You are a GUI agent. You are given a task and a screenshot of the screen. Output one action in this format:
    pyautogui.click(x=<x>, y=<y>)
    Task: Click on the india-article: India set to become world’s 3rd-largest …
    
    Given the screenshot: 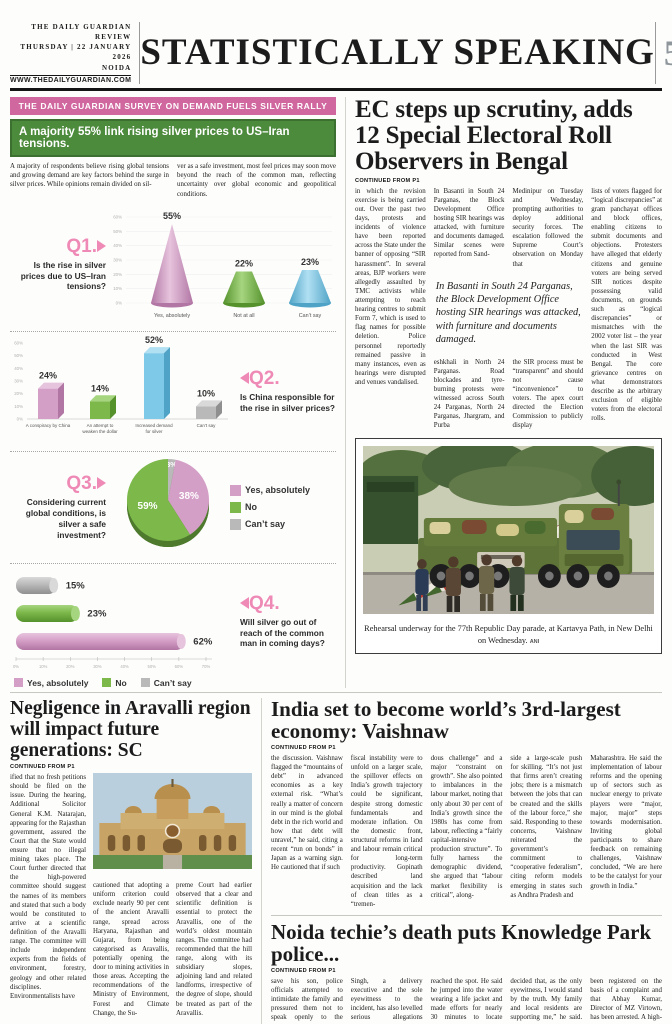 What is the action you would take?
    pyautogui.click(x=466, y=803)
    